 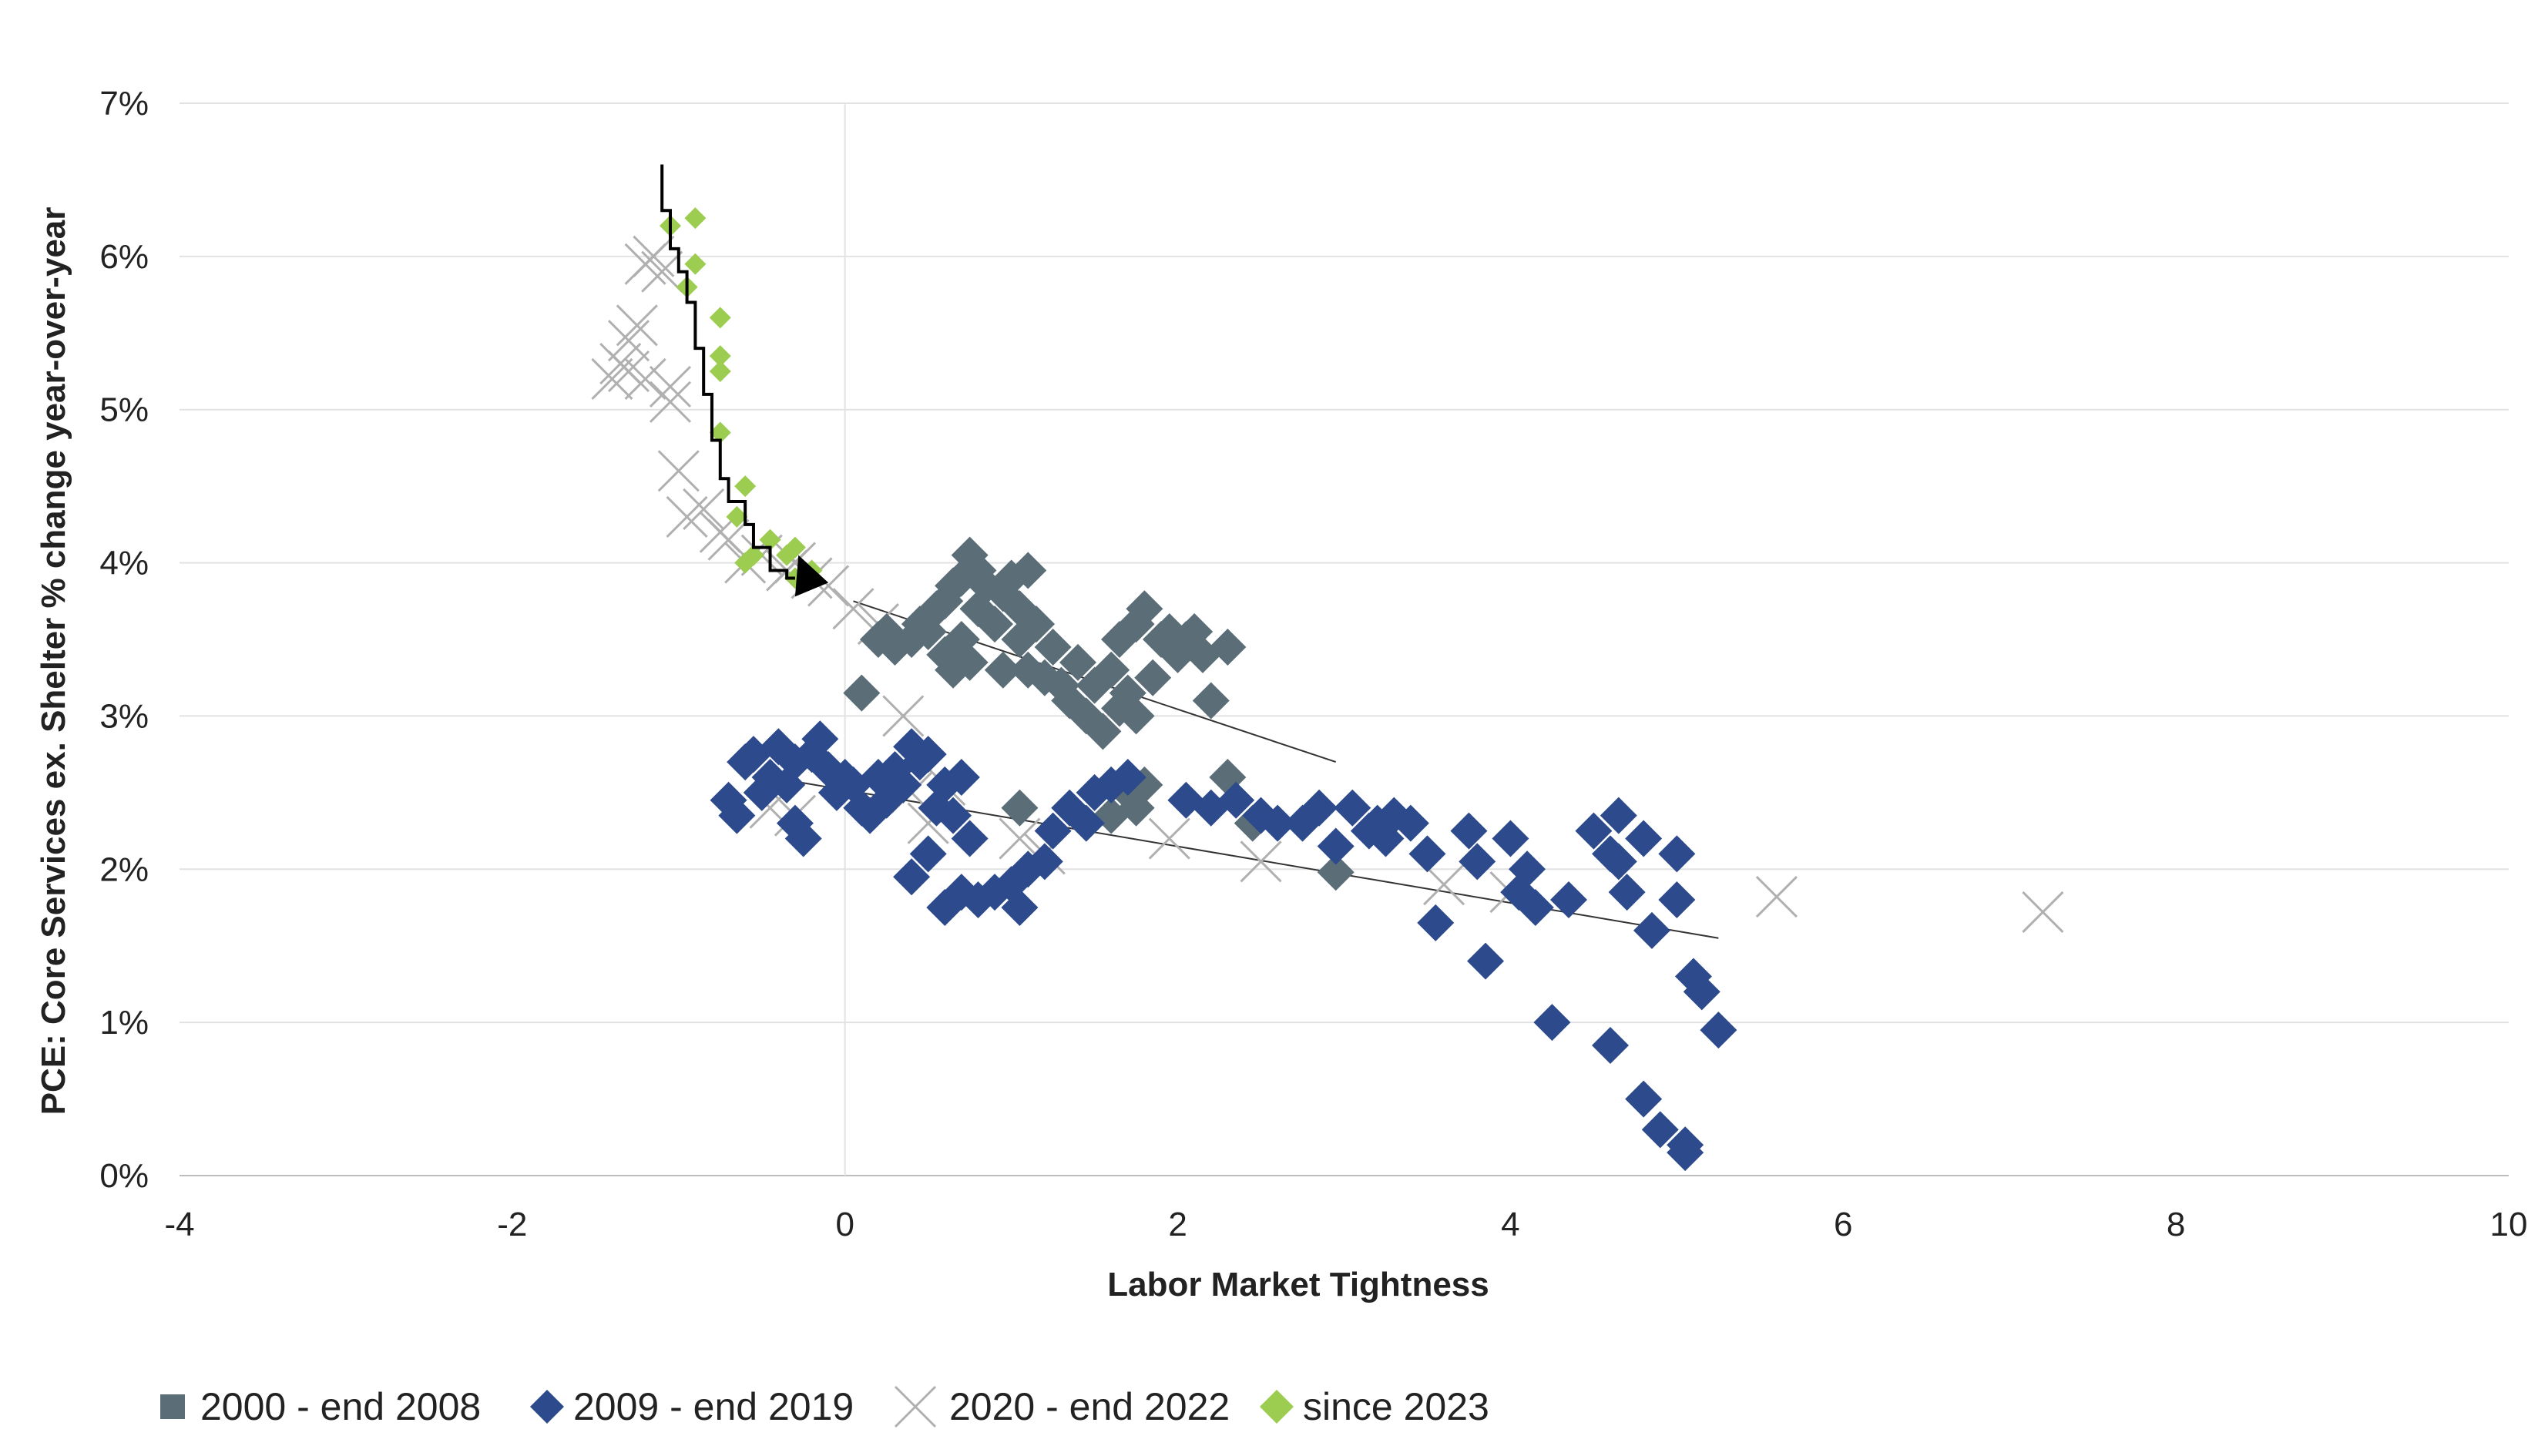 I want to click on legend-square-marker, so click(x=172, y=1406).